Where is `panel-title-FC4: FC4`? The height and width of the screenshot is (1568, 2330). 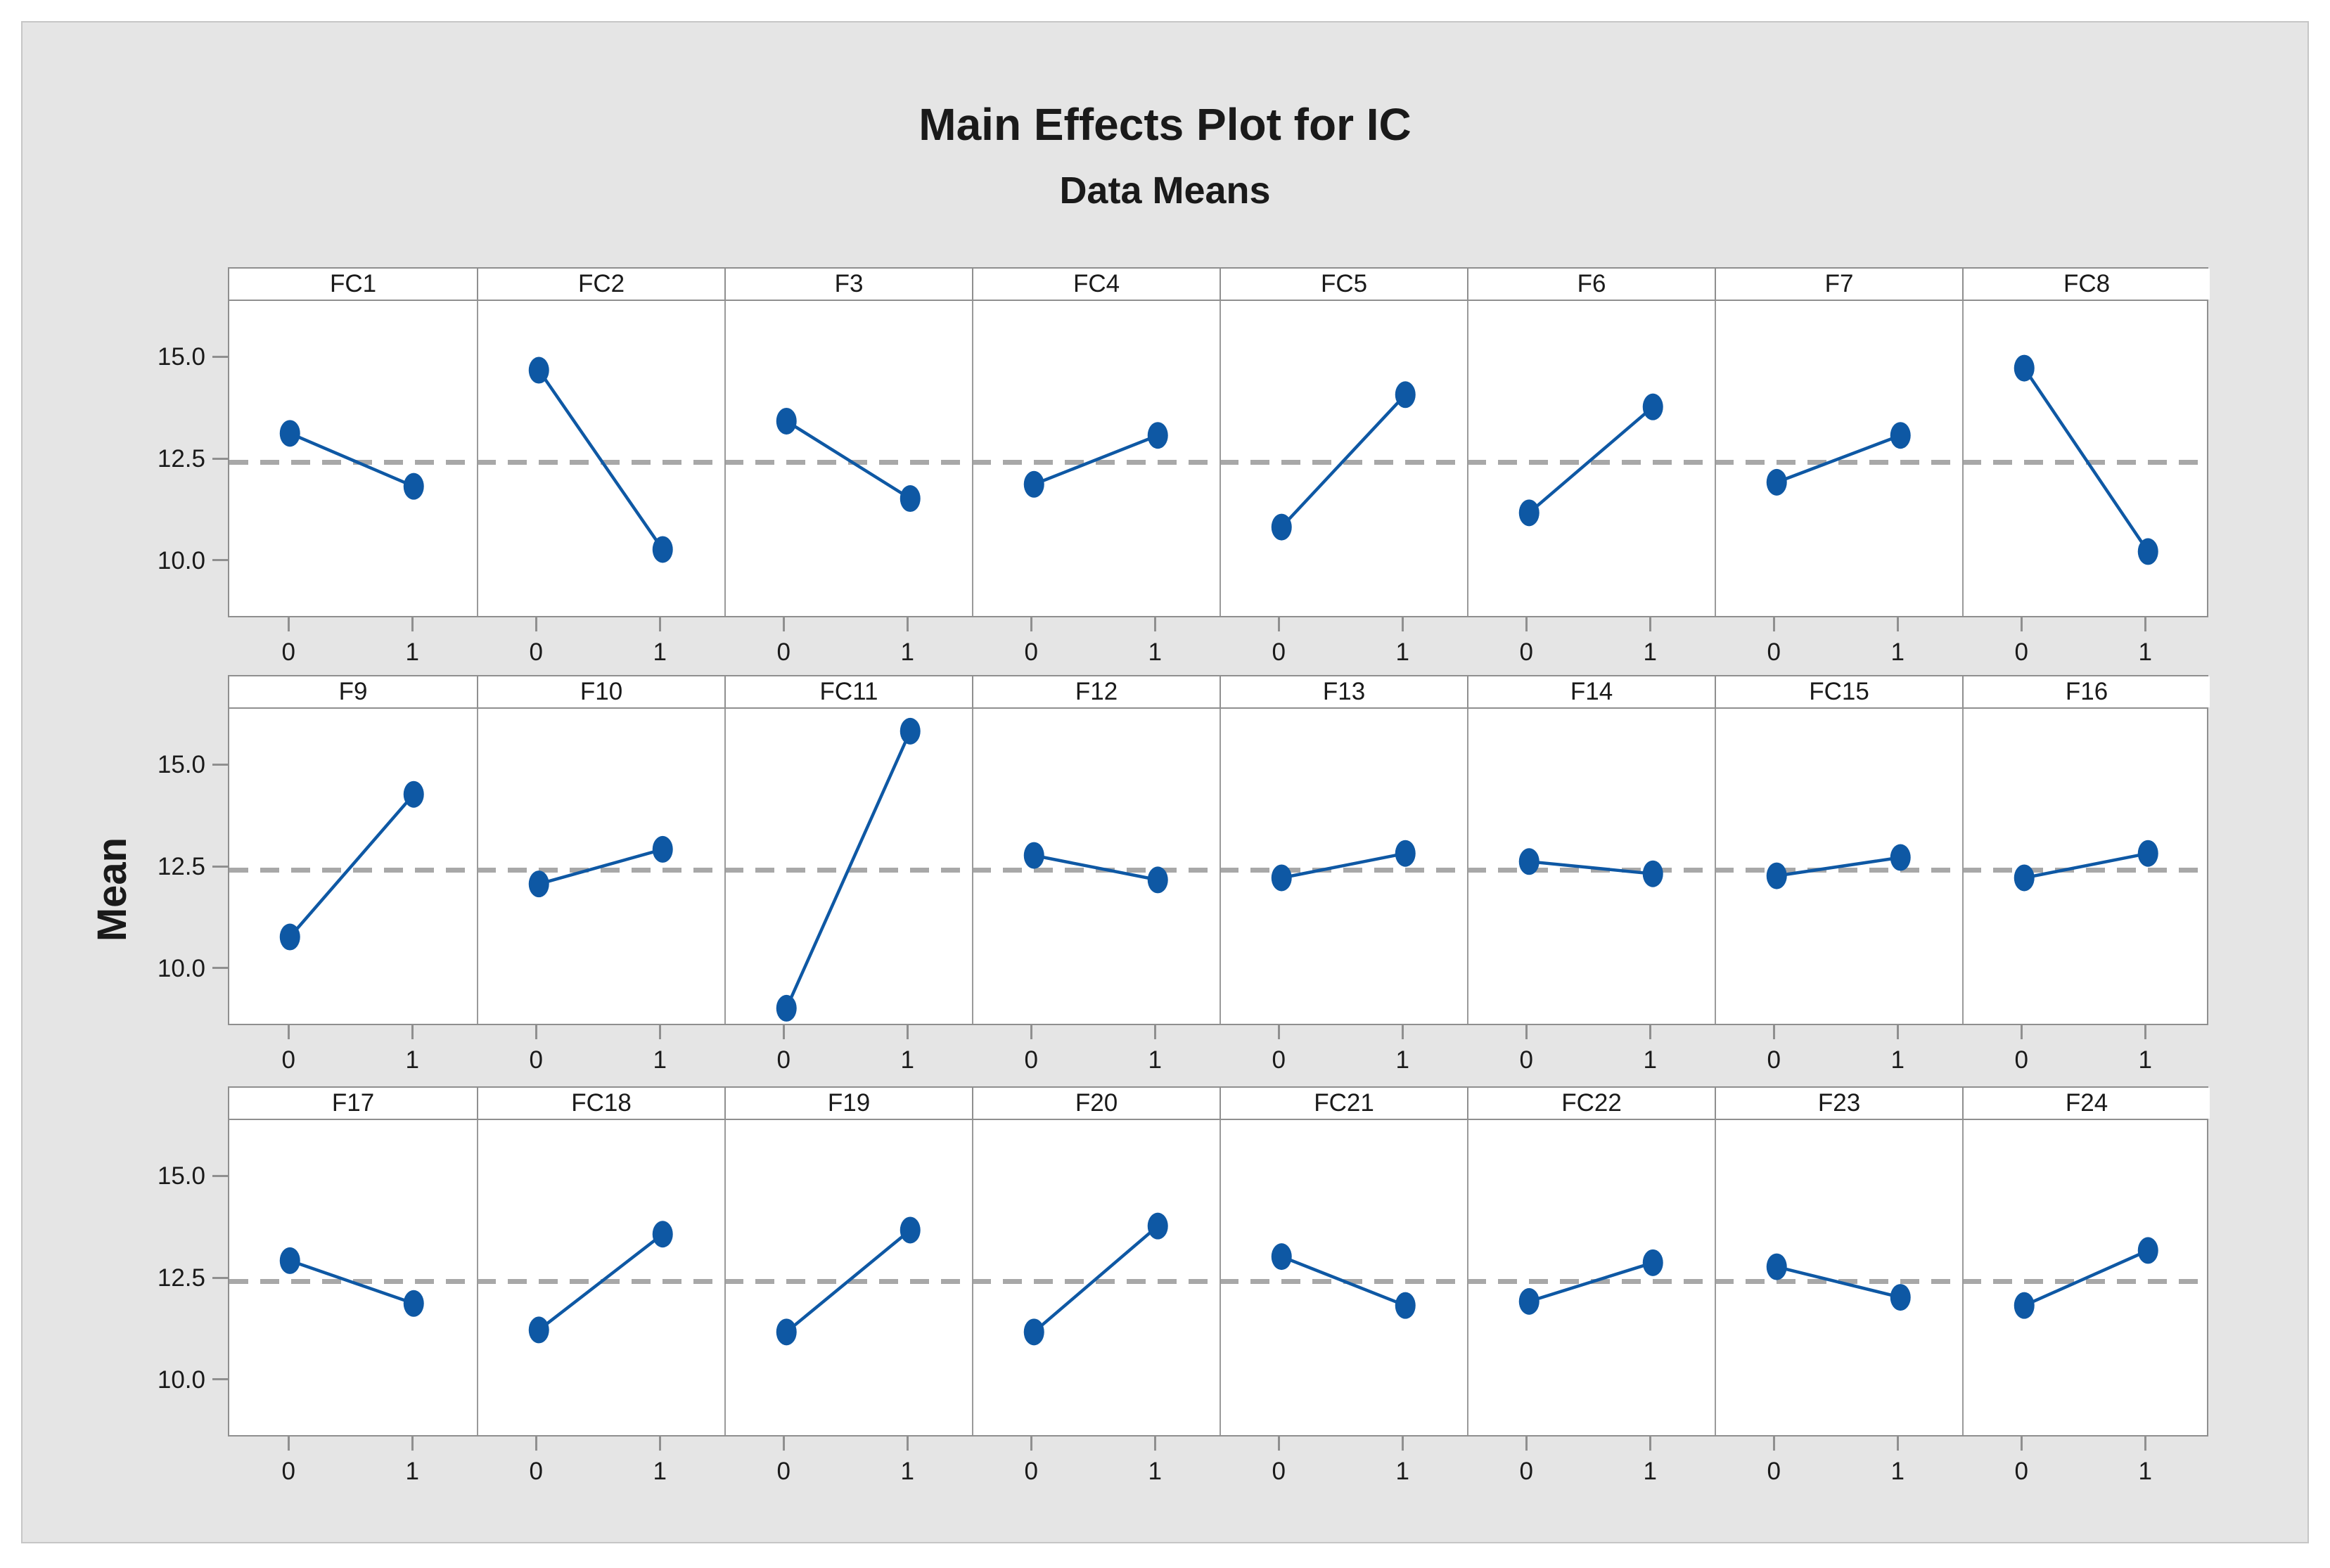
panel-title-FC4: FC4 is located at coordinates (1096, 284).